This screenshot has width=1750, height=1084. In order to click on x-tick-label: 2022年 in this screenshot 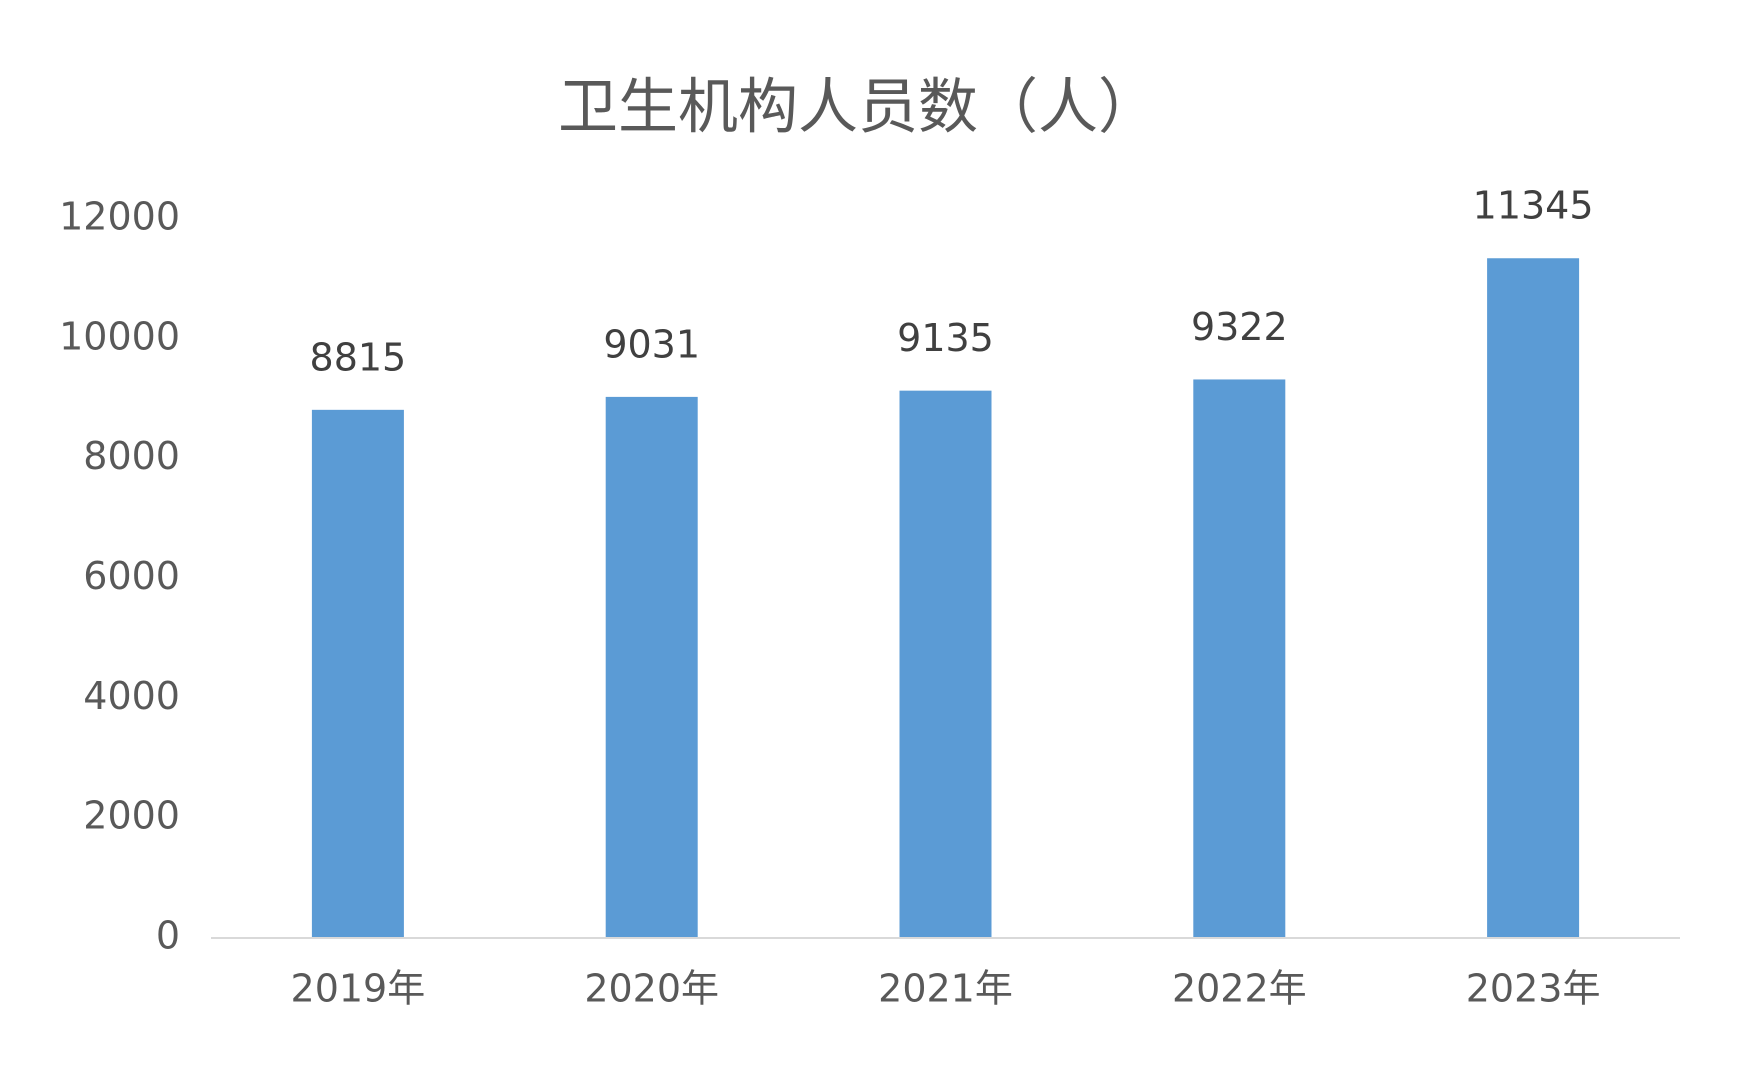, I will do `click(1239, 989)`.